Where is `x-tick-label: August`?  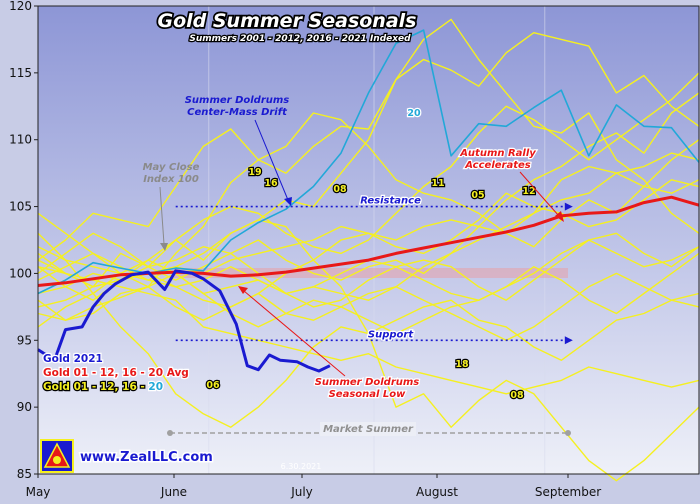
x-tick-label: August is located at coordinates (437, 492).